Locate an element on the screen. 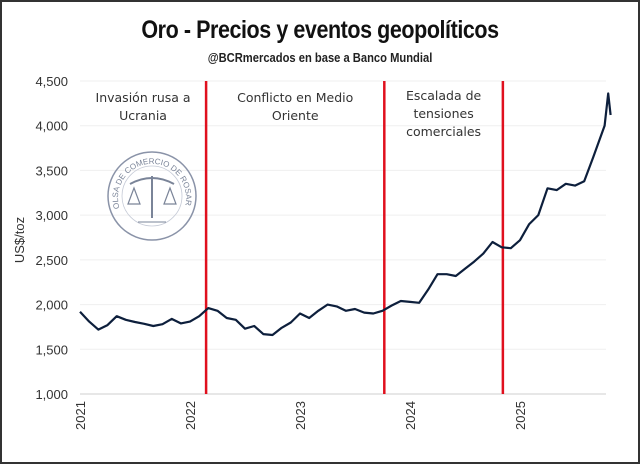 The width and height of the screenshot is (640, 464). x-tick-label: 2025 is located at coordinates (520, 415).